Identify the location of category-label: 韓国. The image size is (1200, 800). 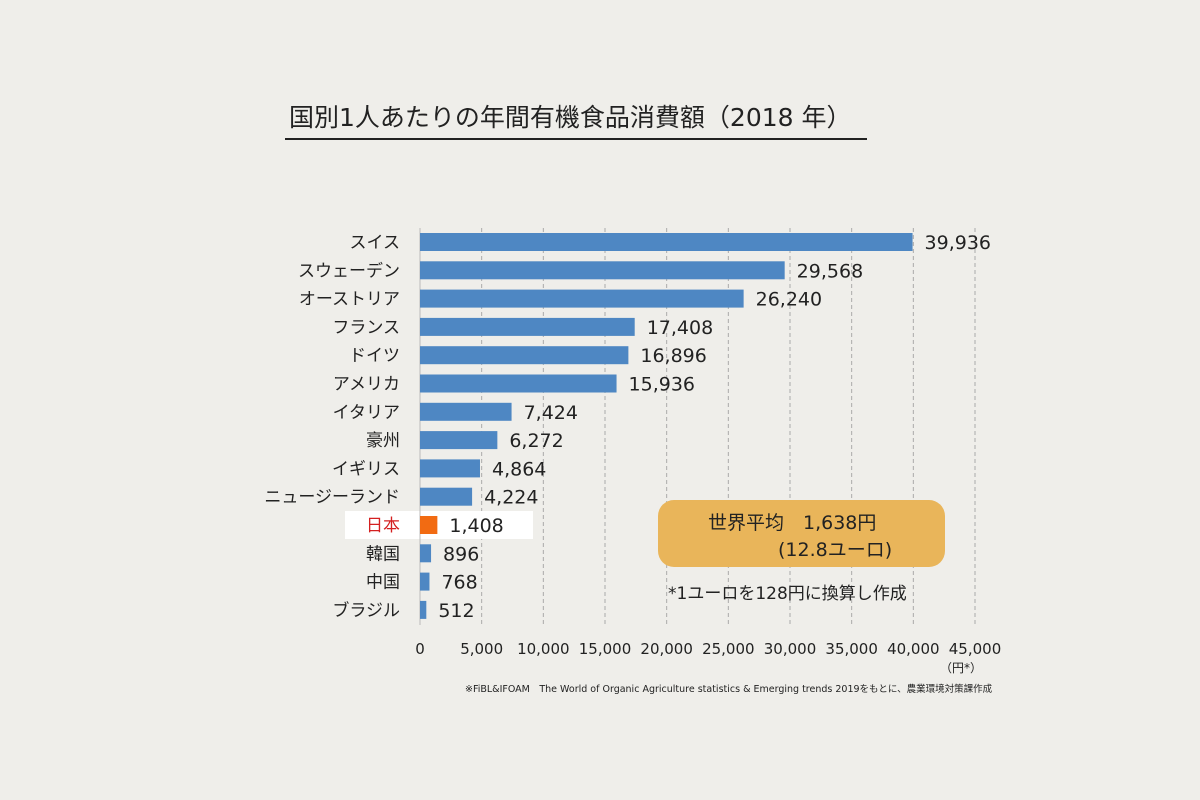
(383, 554).